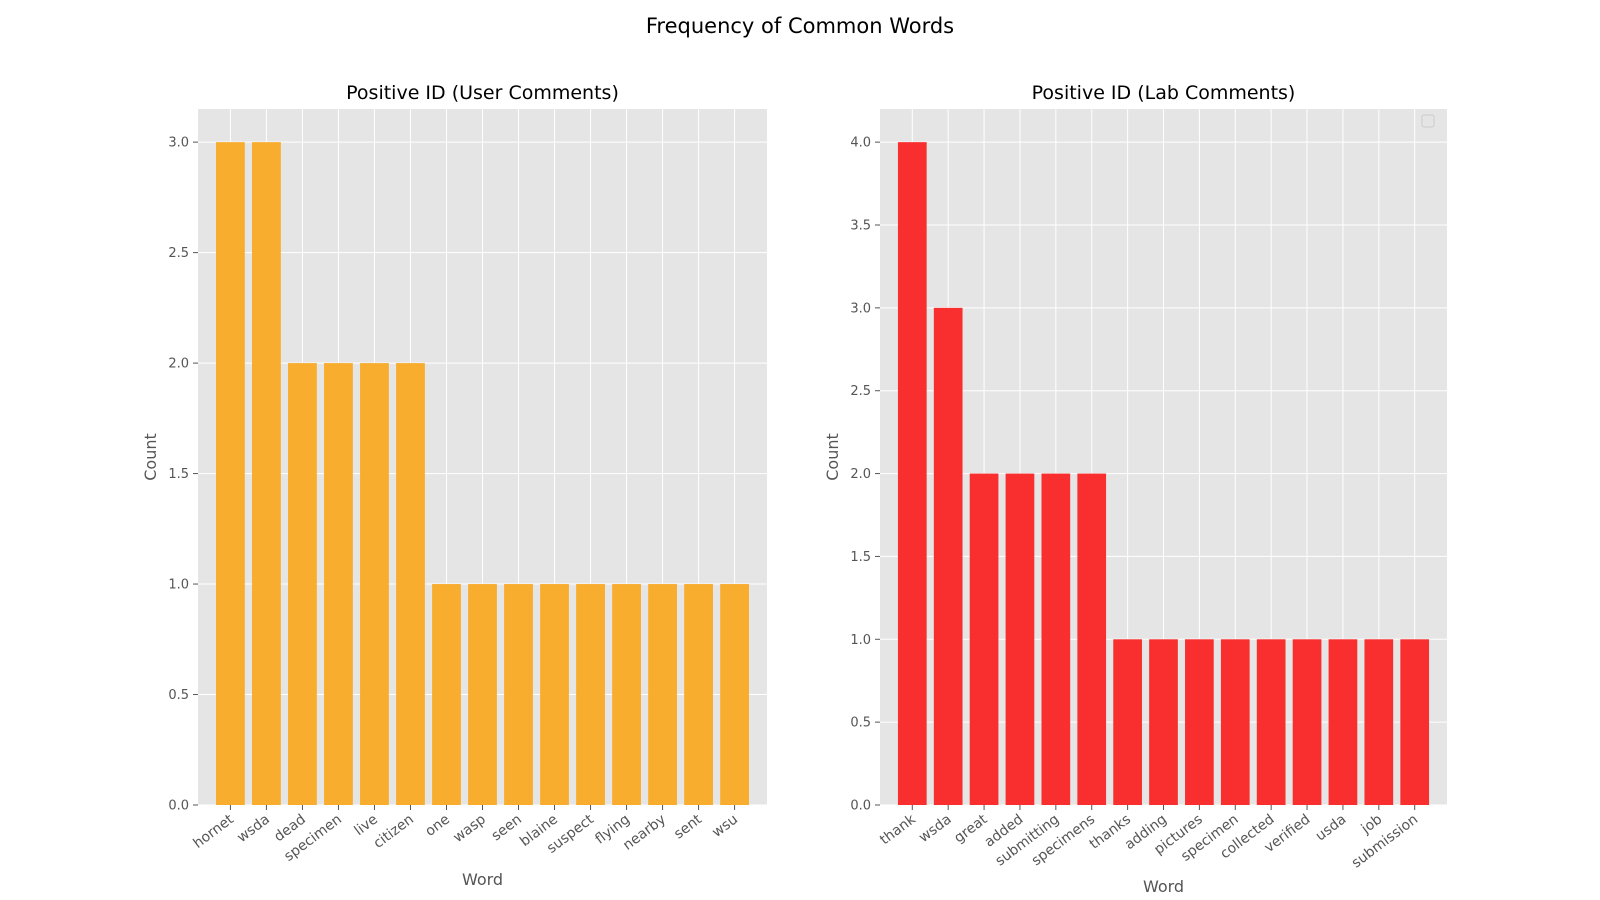  What do you see at coordinates (1415, 722) in the screenshot?
I see `bar-submission` at bounding box center [1415, 722].